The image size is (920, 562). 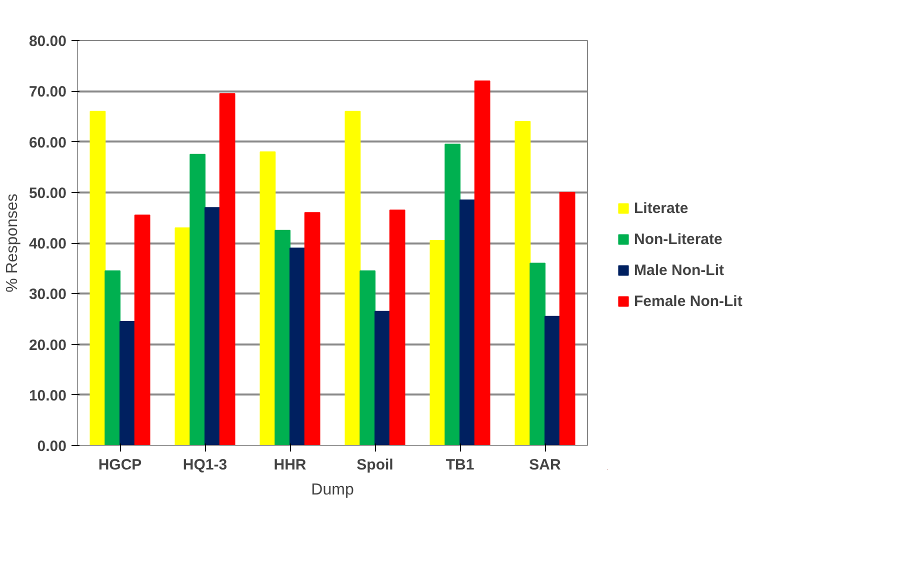 I want to click on y-tick-label: 80.00, so click(x=47, y=41).